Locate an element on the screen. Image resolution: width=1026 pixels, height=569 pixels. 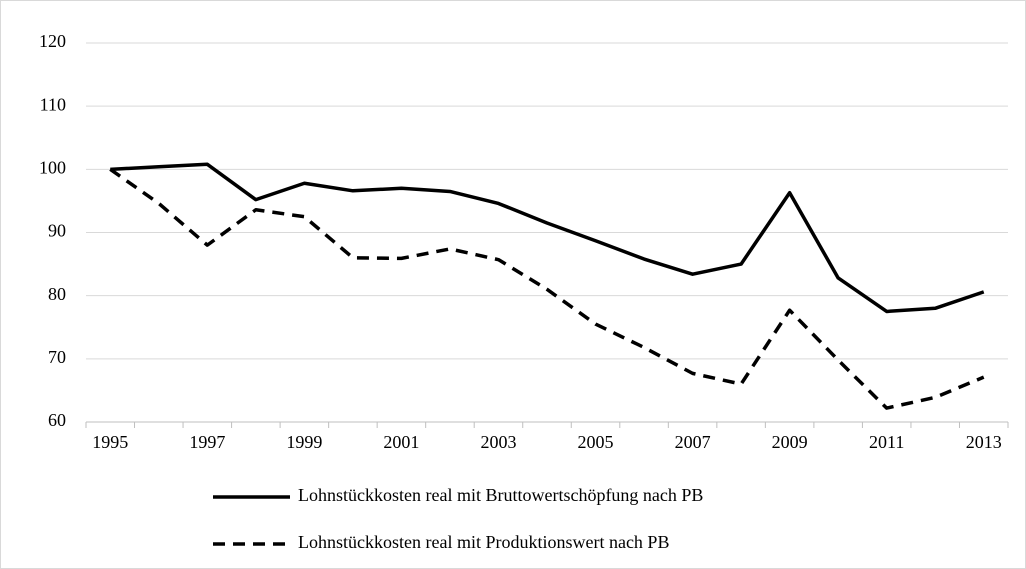
y-tick-label: 70 is located at coordinates (57, 357).